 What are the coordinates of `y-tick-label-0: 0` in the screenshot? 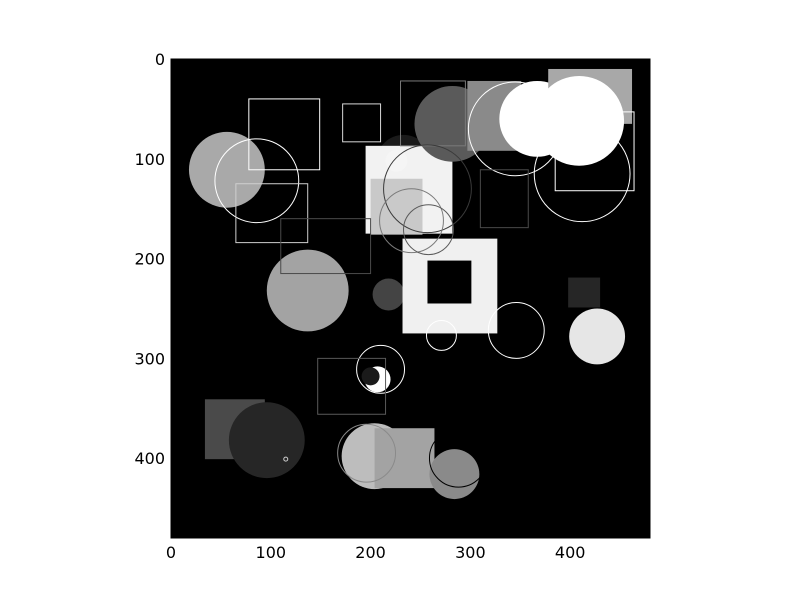 It's located at (160, 59).